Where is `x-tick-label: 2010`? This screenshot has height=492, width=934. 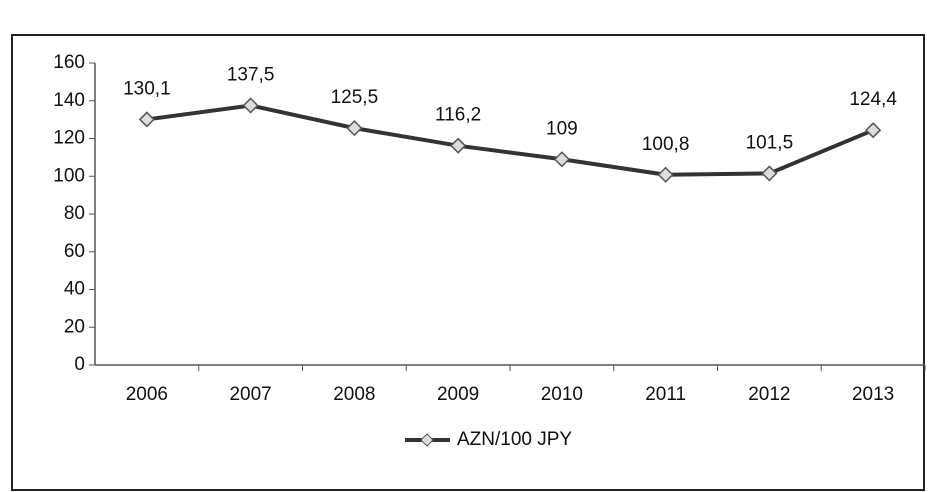
x-tick-label: 2010 is located at coordinates (562, 394).